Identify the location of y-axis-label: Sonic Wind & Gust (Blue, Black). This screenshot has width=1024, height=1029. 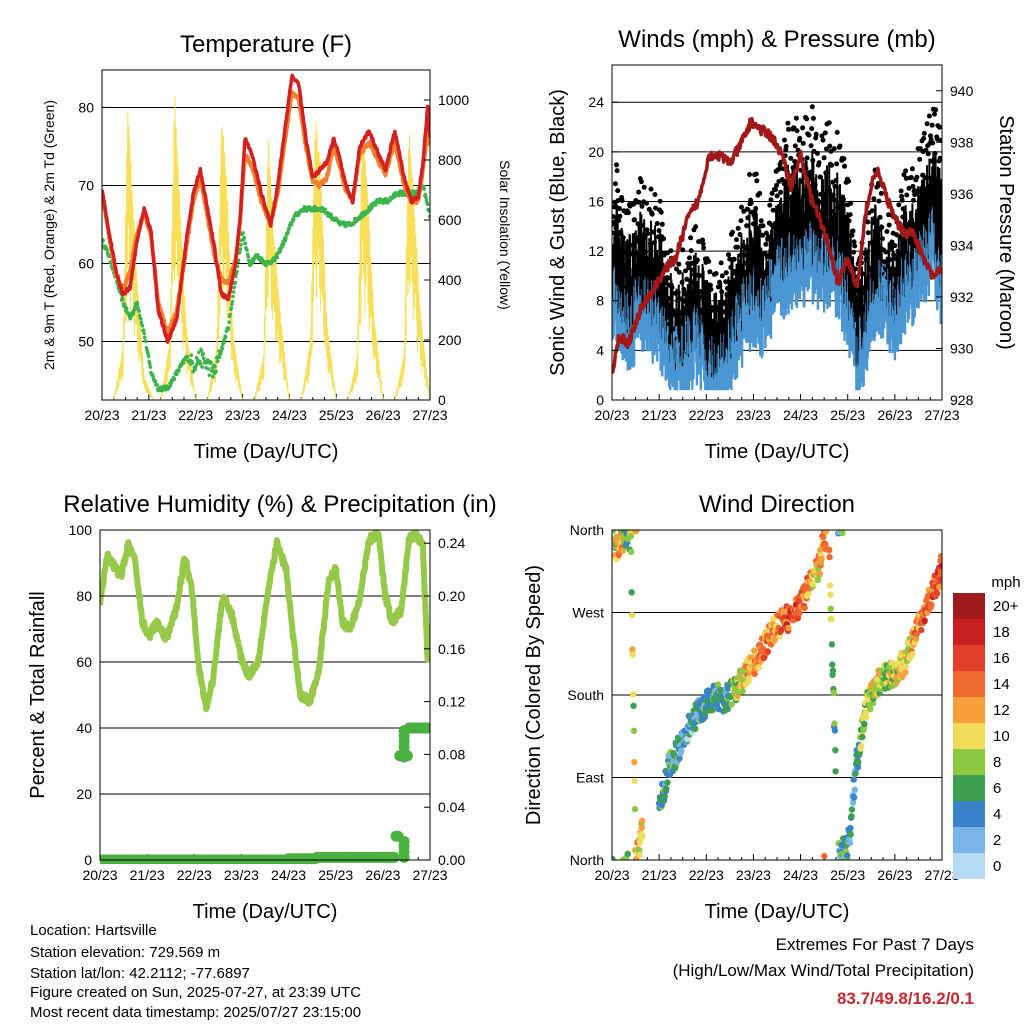
(558, 232).